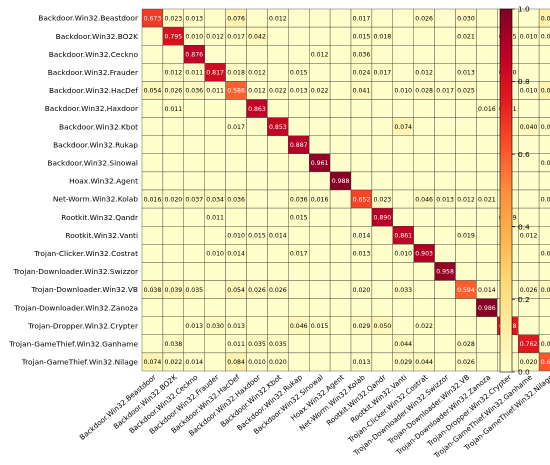 The height and width of the screenshot is (465, 550). Describe the element at coordinates (424, 91) in the screenshot. I see `cell-value-label: 0.028` at that location.